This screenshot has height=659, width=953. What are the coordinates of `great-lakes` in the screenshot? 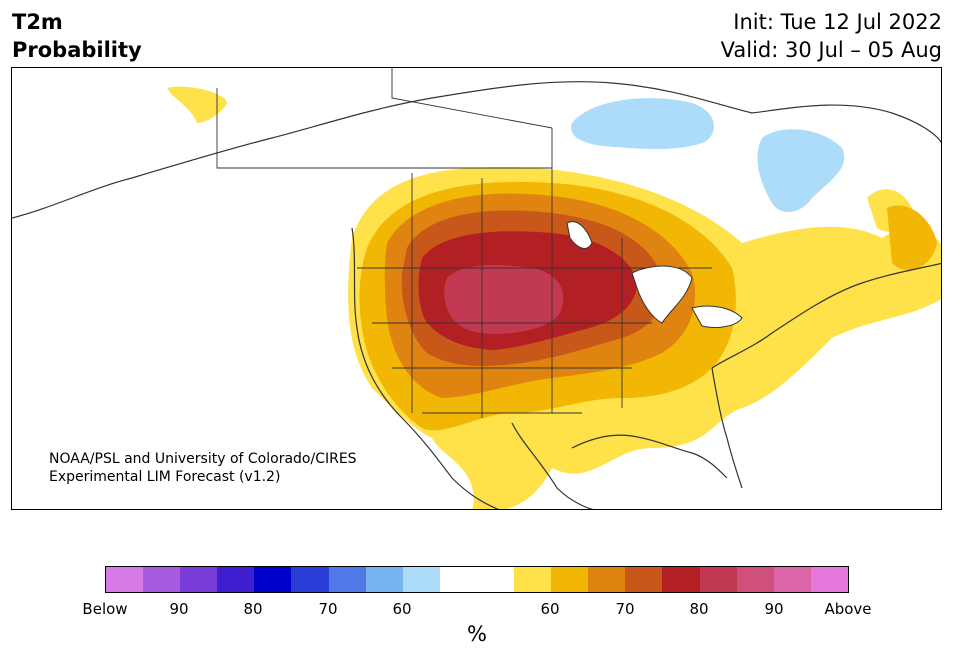 It's located at (654, 275).